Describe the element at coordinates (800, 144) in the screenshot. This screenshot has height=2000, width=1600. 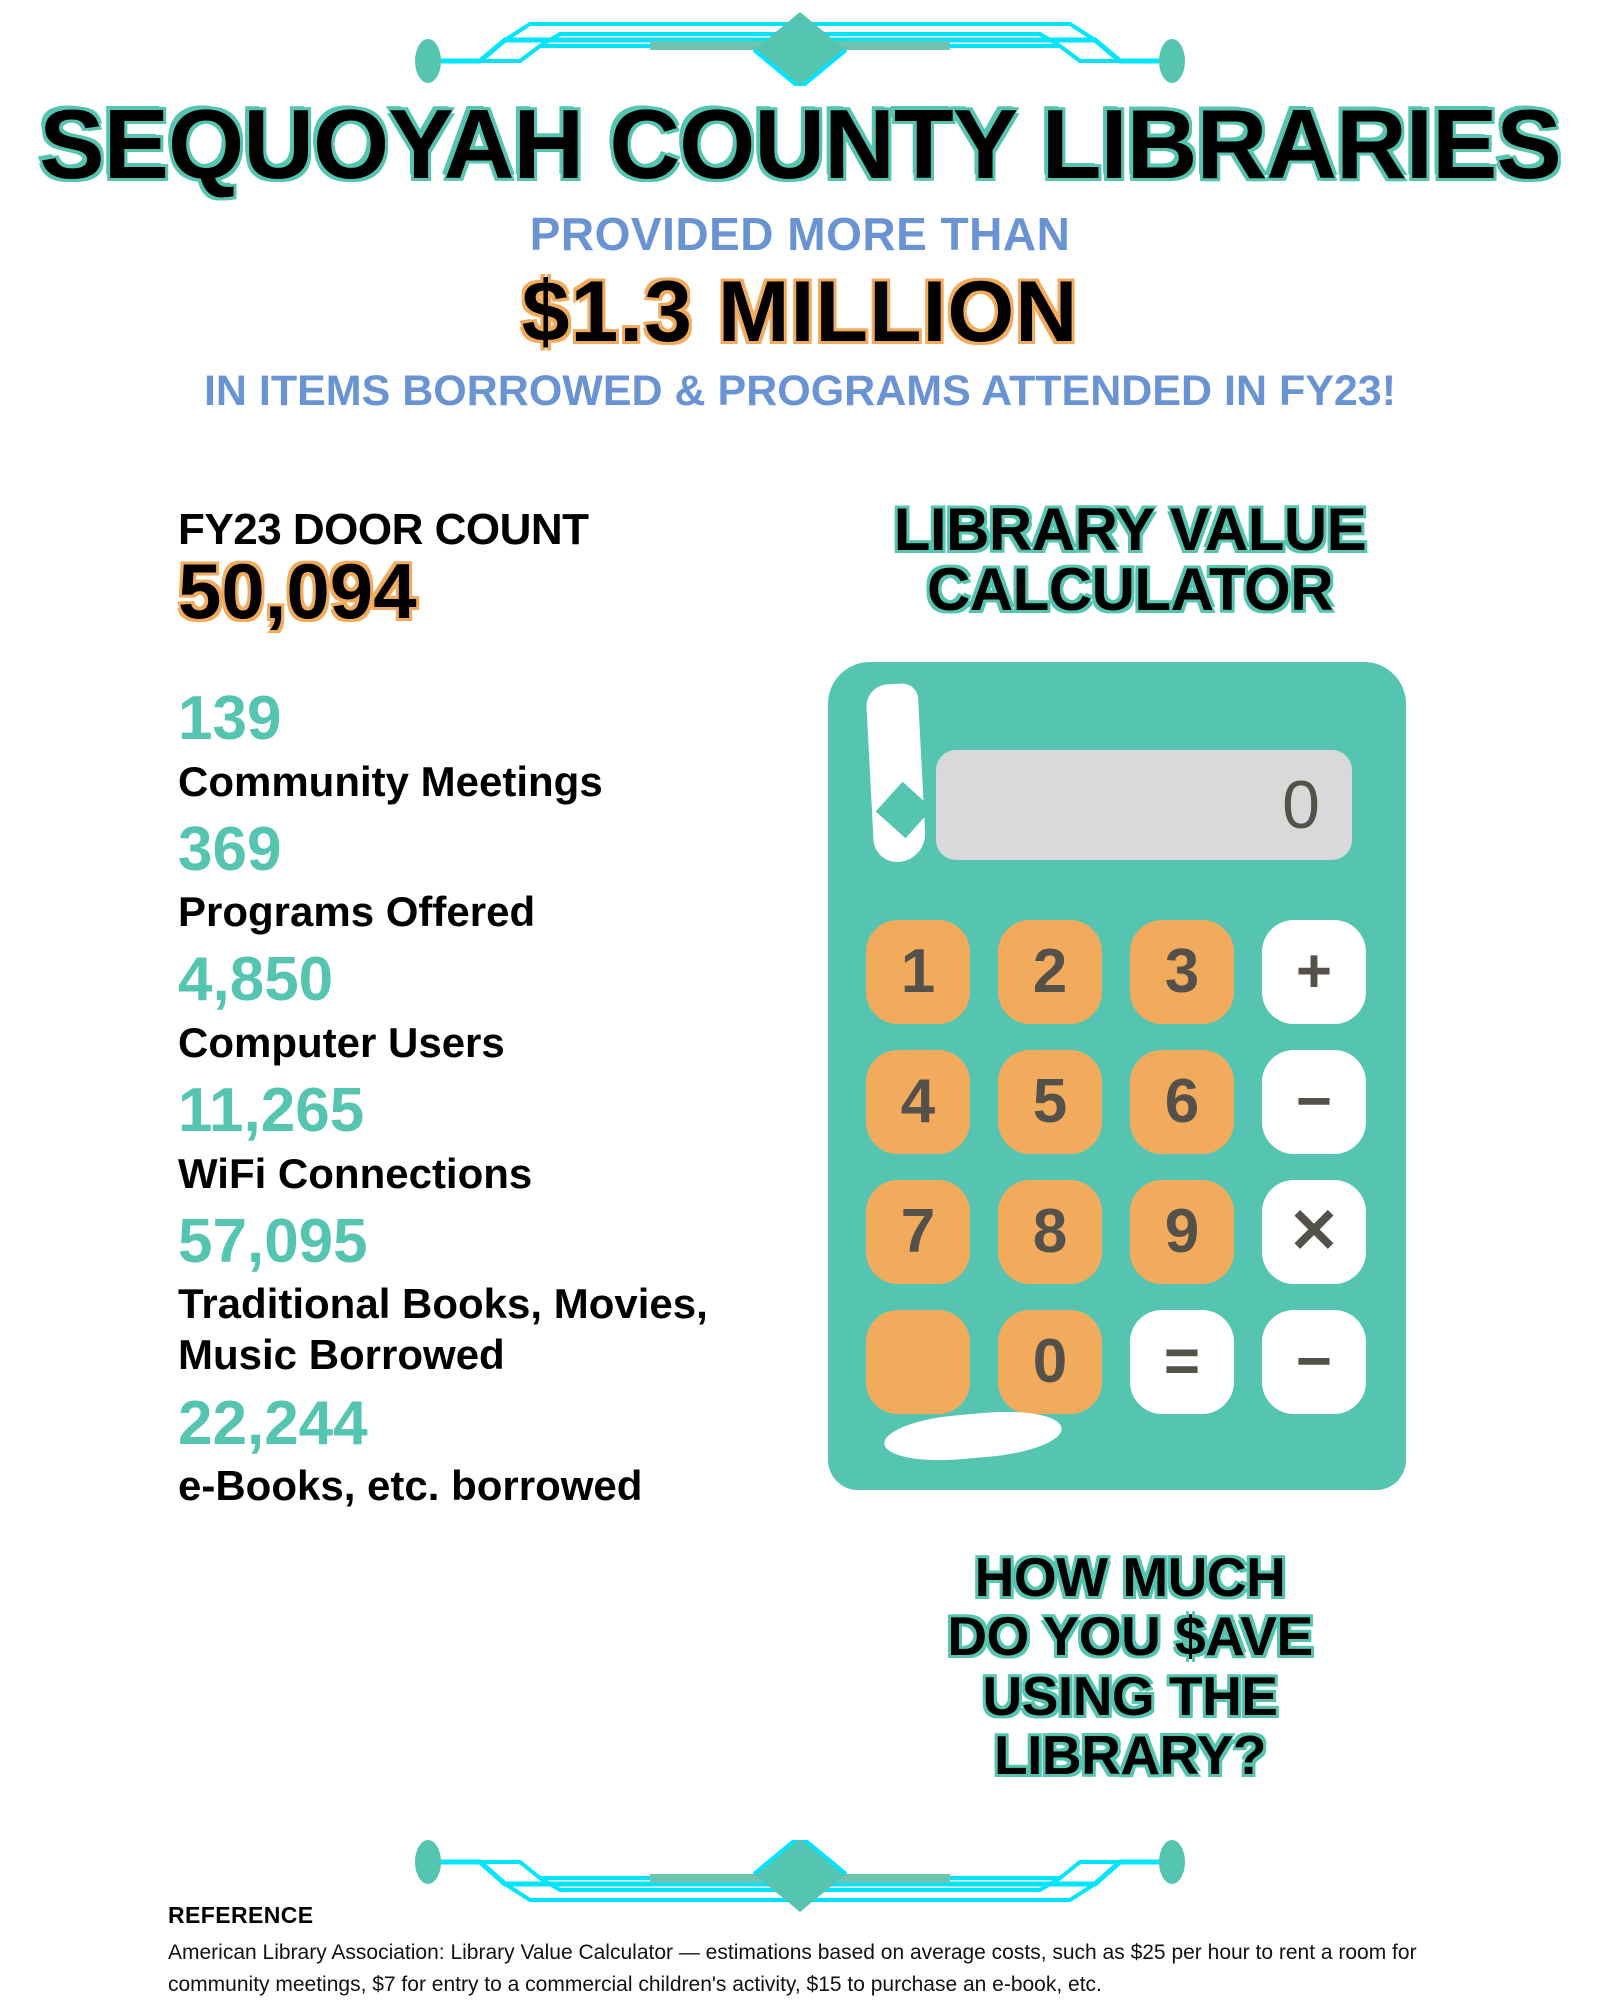
I see `page-title: SEQUOYAH COUNTY LIBRARIES` at that location.